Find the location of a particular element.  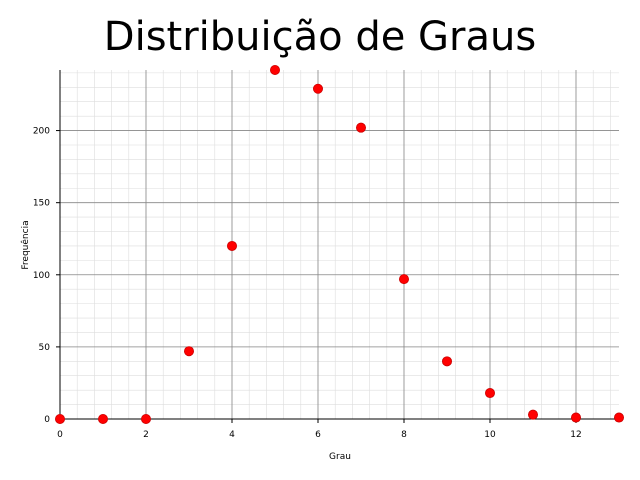

y-tick-label: 0 is located at coordinates (47, 420).